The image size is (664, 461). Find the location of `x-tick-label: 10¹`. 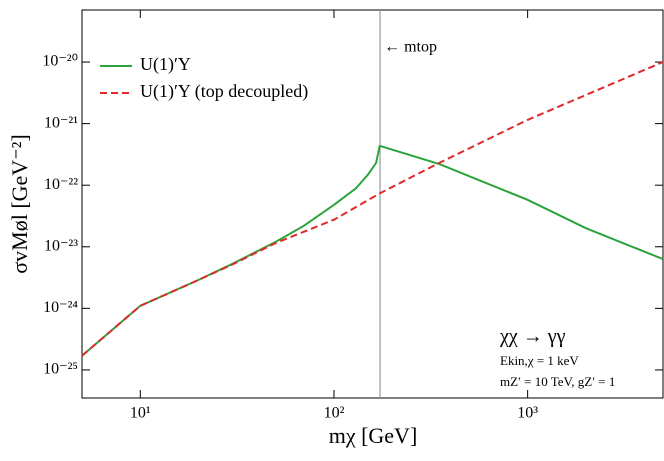

x-tick-label: 10¹ is located at coordinates (140, 413).